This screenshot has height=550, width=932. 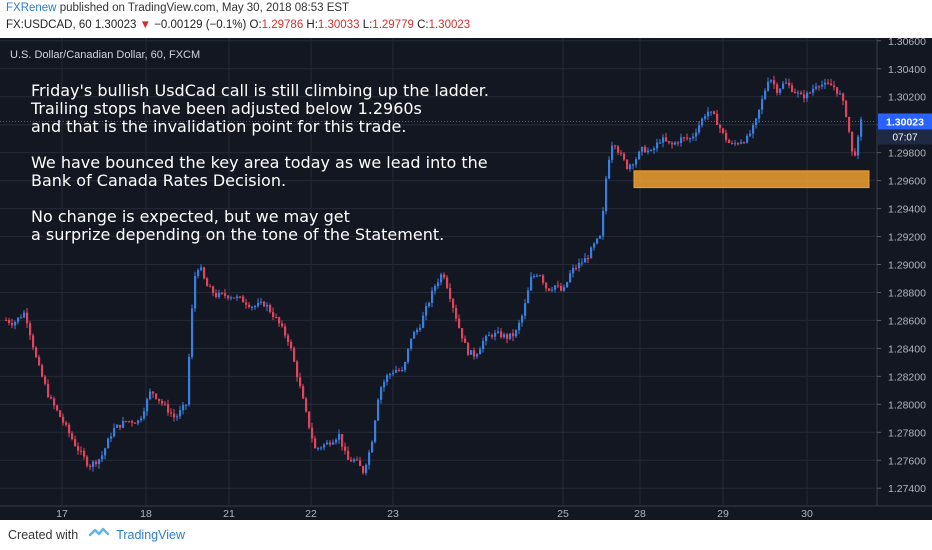 I want to click on price-tick-label: 1.30600, so click(x=907, y=43).